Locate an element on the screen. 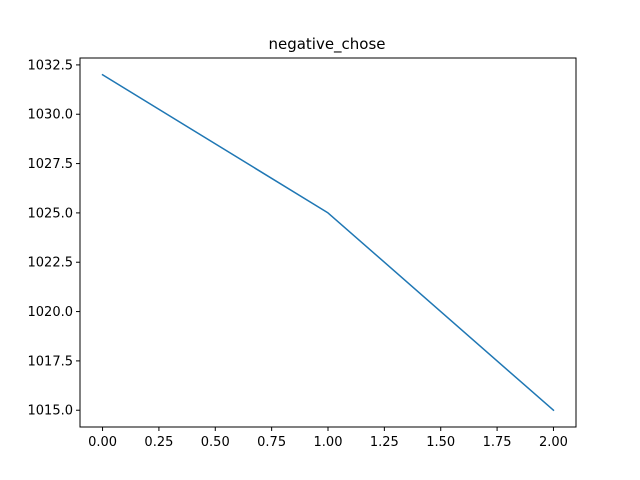 The width and height of the screenshot is (640, 480). x-tick-label: 0.00 is located at coordinates (102, 442).